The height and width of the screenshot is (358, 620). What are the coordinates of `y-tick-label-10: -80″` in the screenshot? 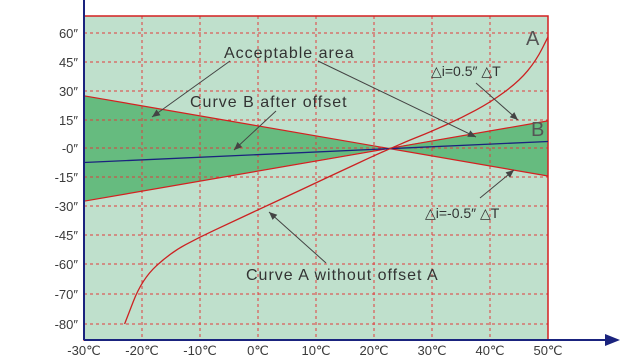 It's located at (67, 324).